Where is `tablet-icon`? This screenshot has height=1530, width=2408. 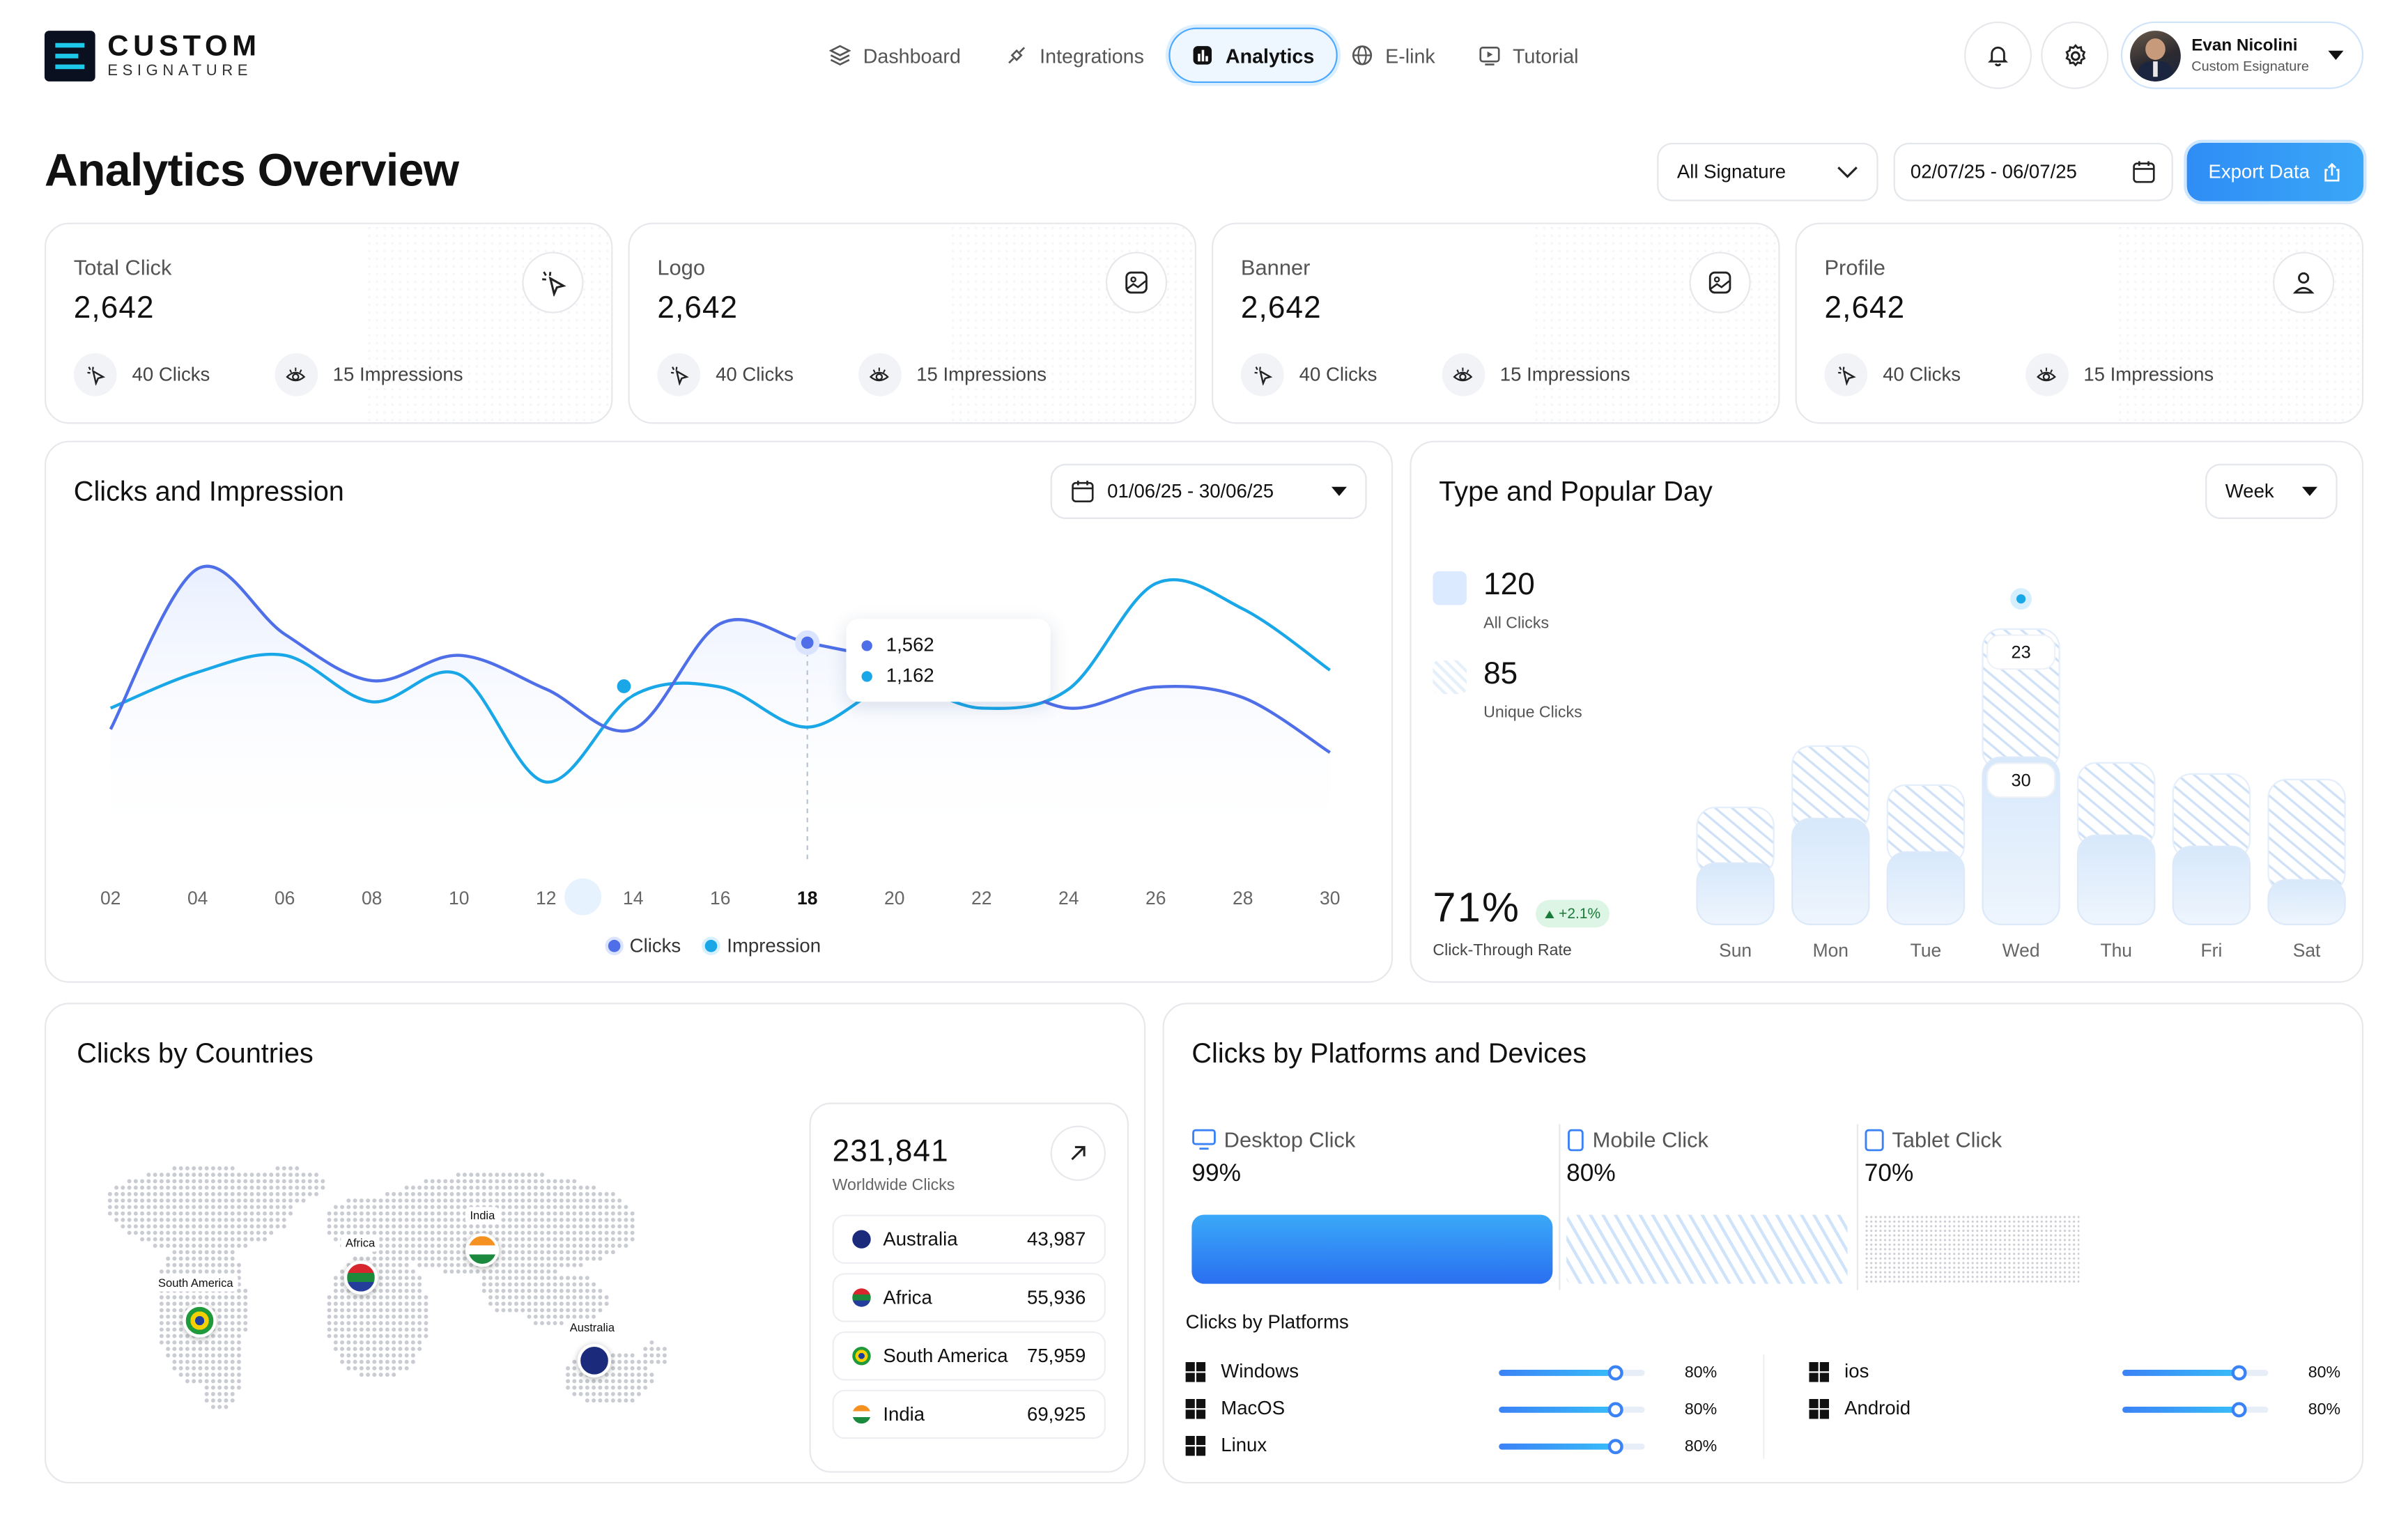 tablet-icon is located at coordinates (1874, 1139).